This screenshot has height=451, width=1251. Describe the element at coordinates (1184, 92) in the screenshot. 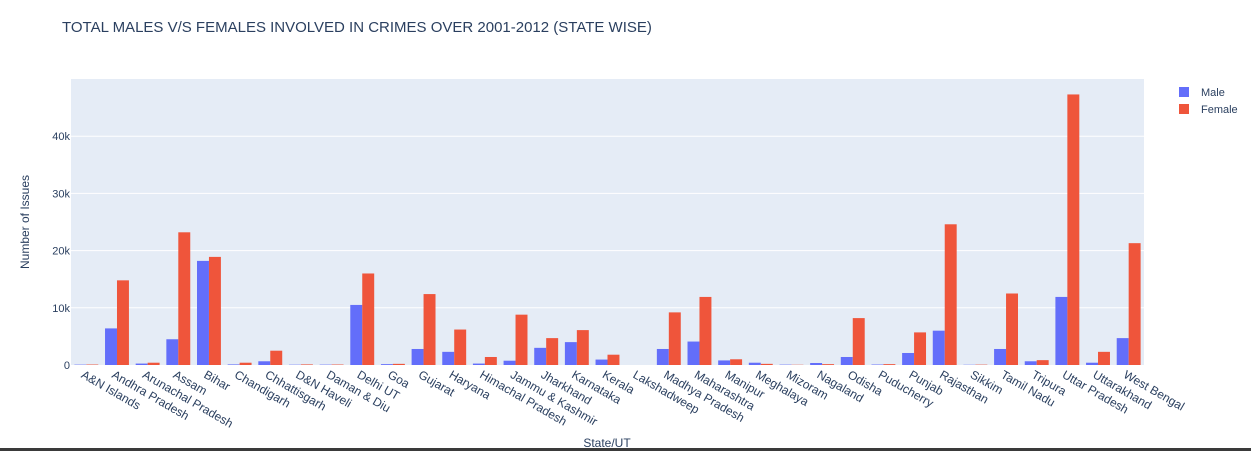

I see `legend-swatch-male` at that location.